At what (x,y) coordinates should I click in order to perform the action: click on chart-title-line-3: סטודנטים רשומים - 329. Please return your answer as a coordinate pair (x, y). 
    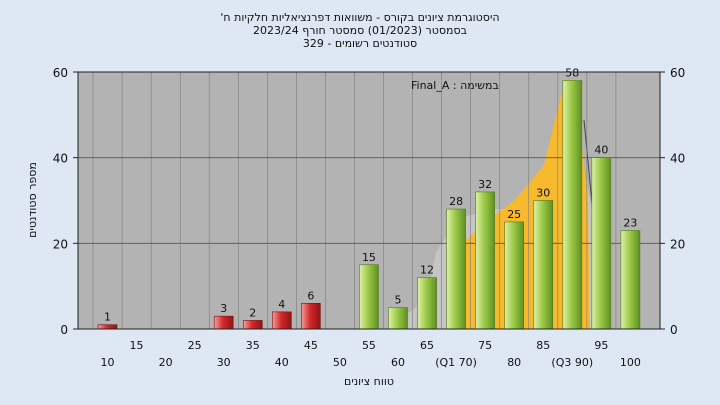
    Looking at the image, I should click on (360, 43).